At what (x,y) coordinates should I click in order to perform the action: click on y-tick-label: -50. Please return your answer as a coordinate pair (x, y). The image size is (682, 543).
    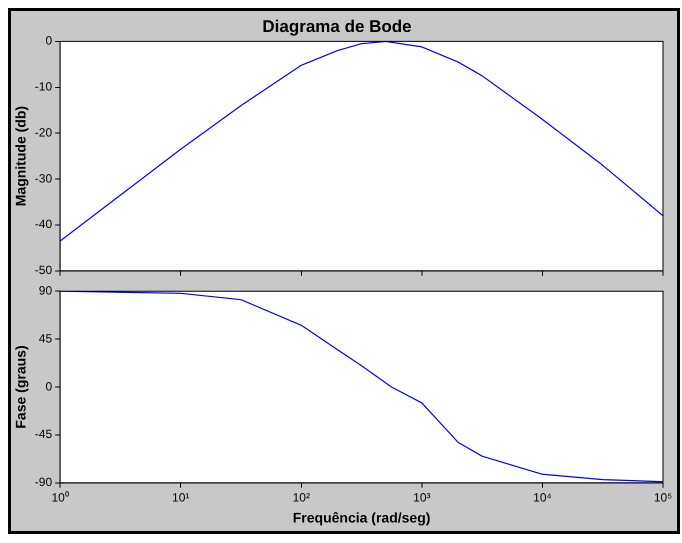
    Looking at the image, I should click on (43, 270).